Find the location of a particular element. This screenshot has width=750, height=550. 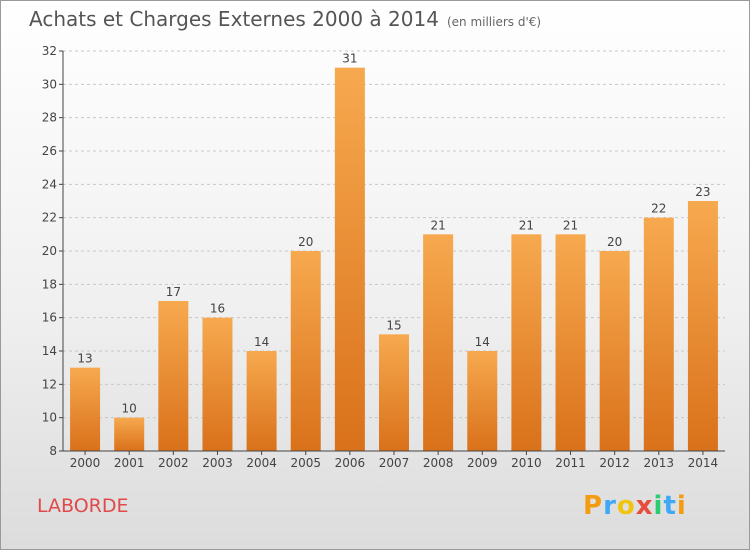

x-tick-label-2001: 2001 is located at coordinates (129, 463).